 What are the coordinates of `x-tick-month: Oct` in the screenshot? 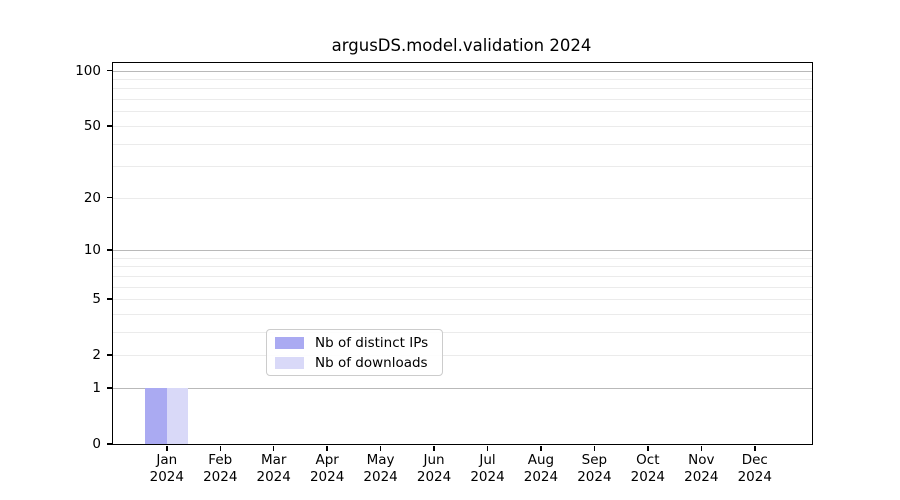 It's located at (648, 460).